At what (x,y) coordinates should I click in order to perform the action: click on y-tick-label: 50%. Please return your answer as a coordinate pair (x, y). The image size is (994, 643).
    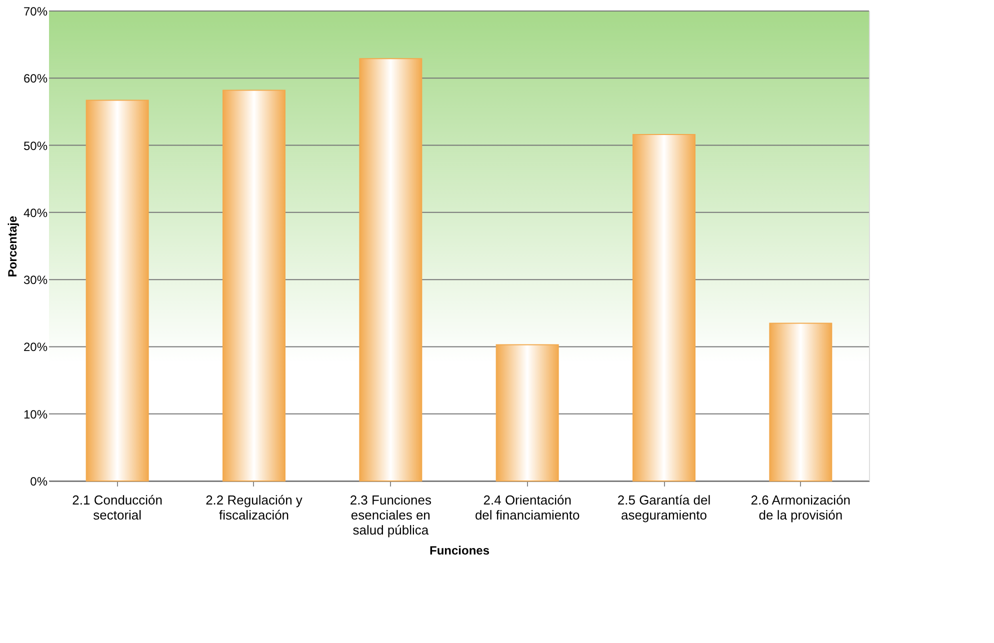
    Looking at the image, I should click on (35, 145).